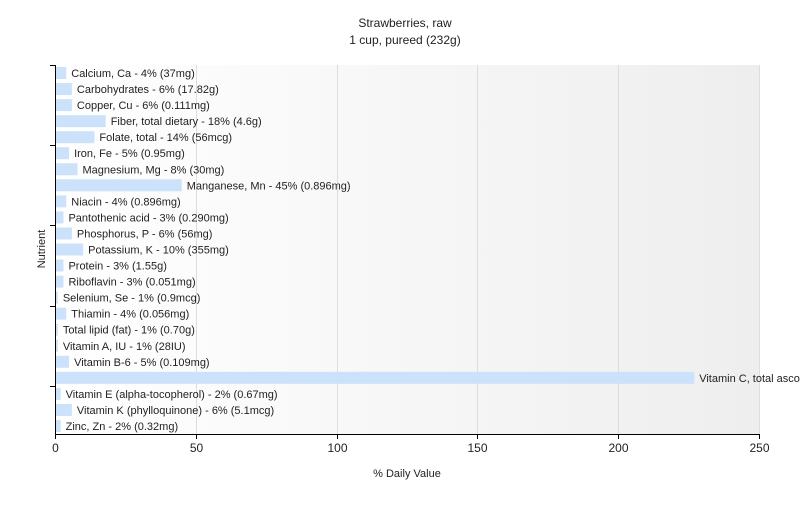 This screenshot has width=800, height=505. Describe the element at coordinates (132, 74) in the screenshot. I see `bar-label: Calcium, Ca - 4% (37mg)` at that location.